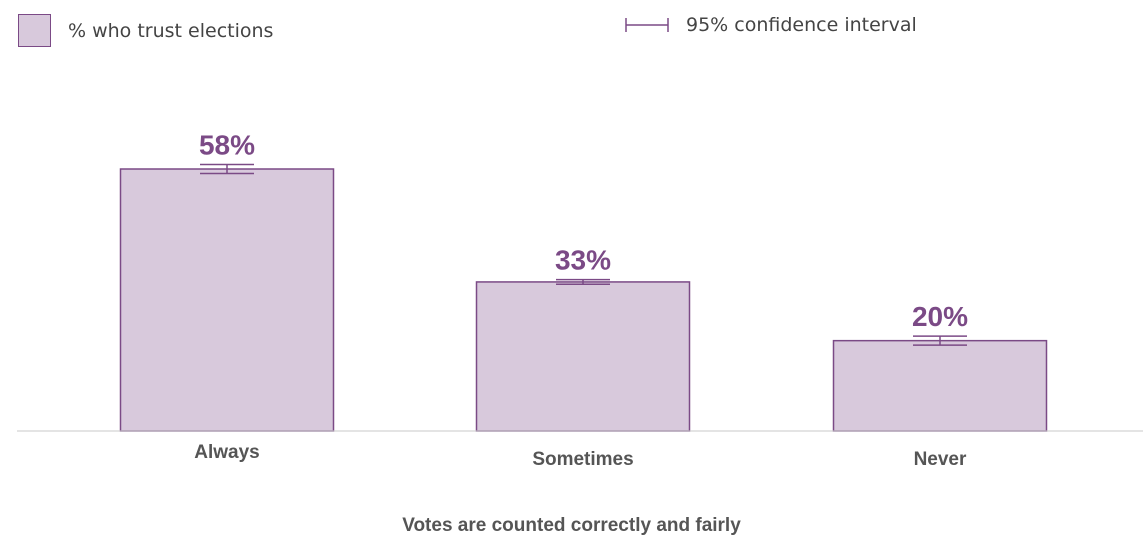 This screenshot has height=537, width=1143. Describe the element at coordinates (171, 30) in the screenshot. I see `legend-series-label: % who trust elections` at that location.